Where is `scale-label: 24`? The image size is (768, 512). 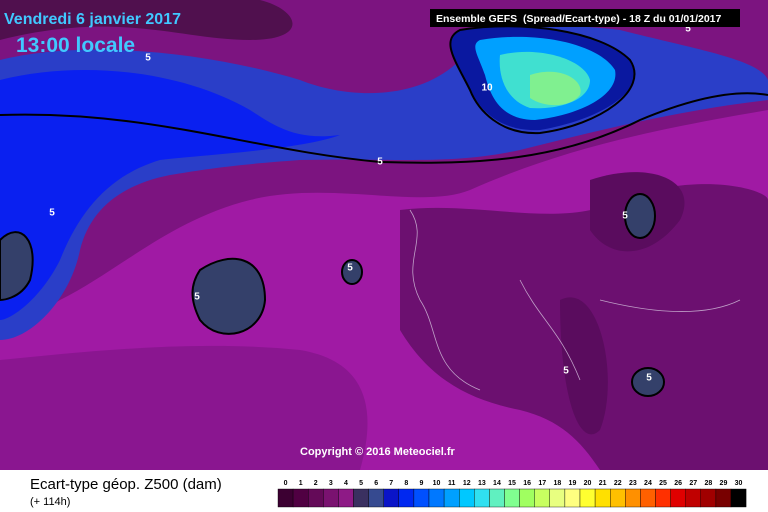
scale-label: 24 is located at coordinates (648, 483).